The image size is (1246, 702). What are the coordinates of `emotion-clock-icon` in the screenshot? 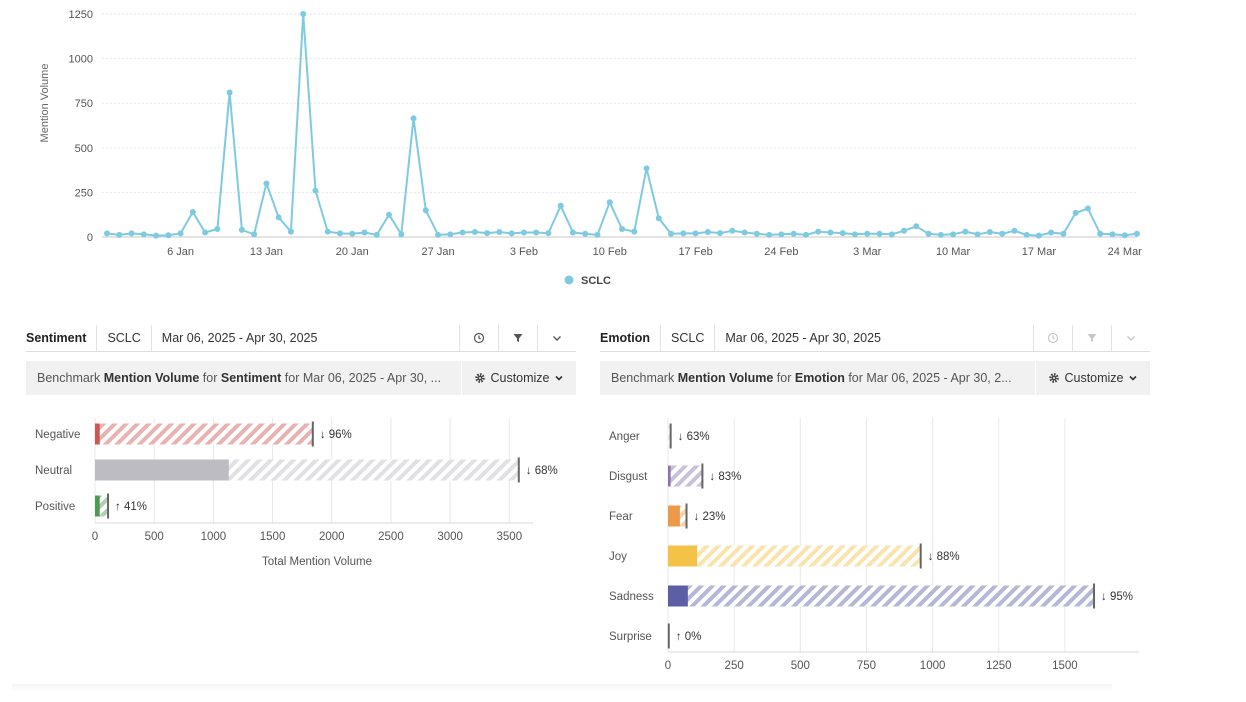 It's located at (1053, 338).